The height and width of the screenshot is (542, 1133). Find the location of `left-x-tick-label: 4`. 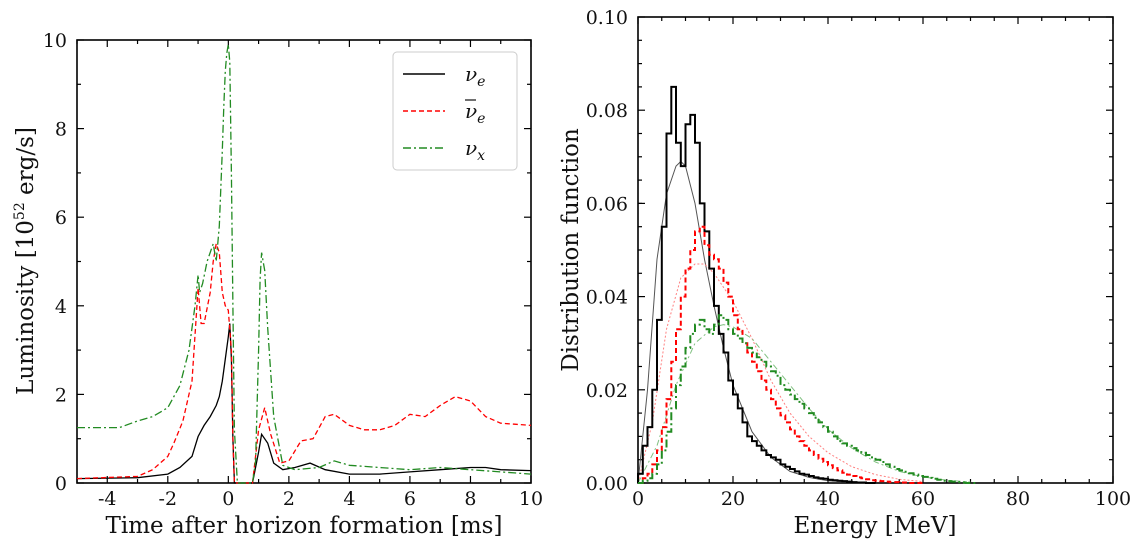

left-x-tick-label: 4 is located at coordinates (349, 499).